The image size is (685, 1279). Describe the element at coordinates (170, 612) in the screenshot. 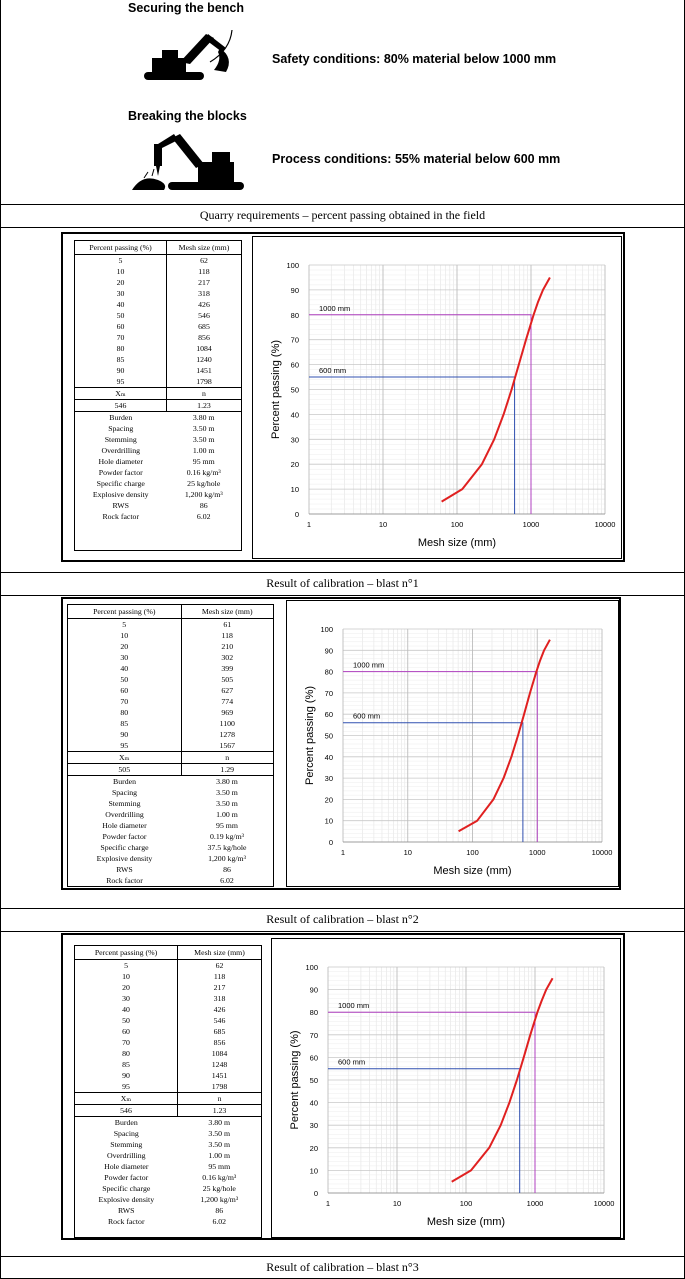

I see `table-header-row: Percent passing (%) Mesh size (mm)` at that location.